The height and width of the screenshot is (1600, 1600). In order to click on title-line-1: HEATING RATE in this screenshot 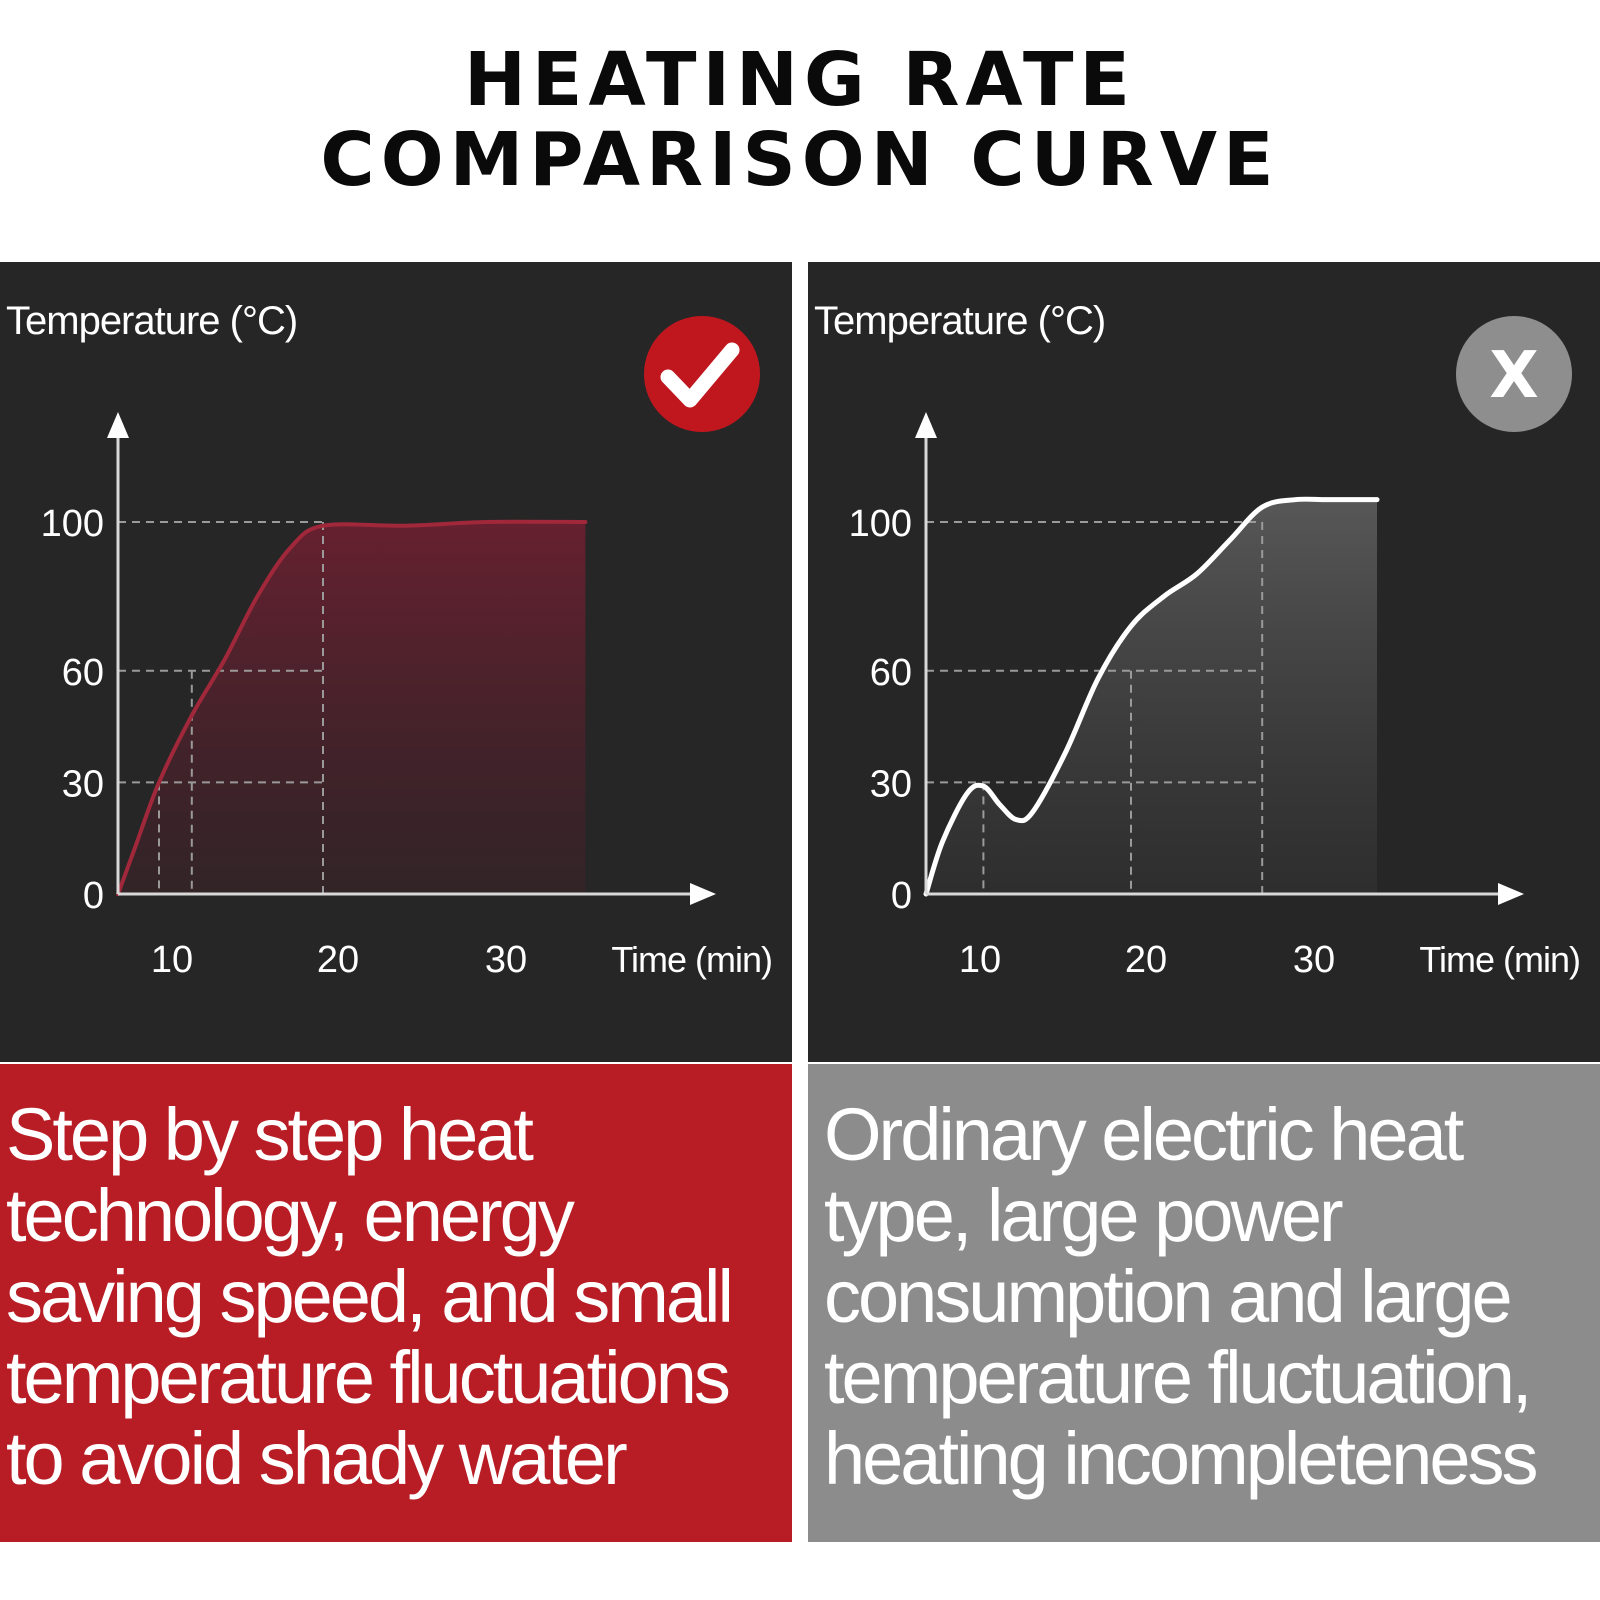, I will do `click(800, 80)`.